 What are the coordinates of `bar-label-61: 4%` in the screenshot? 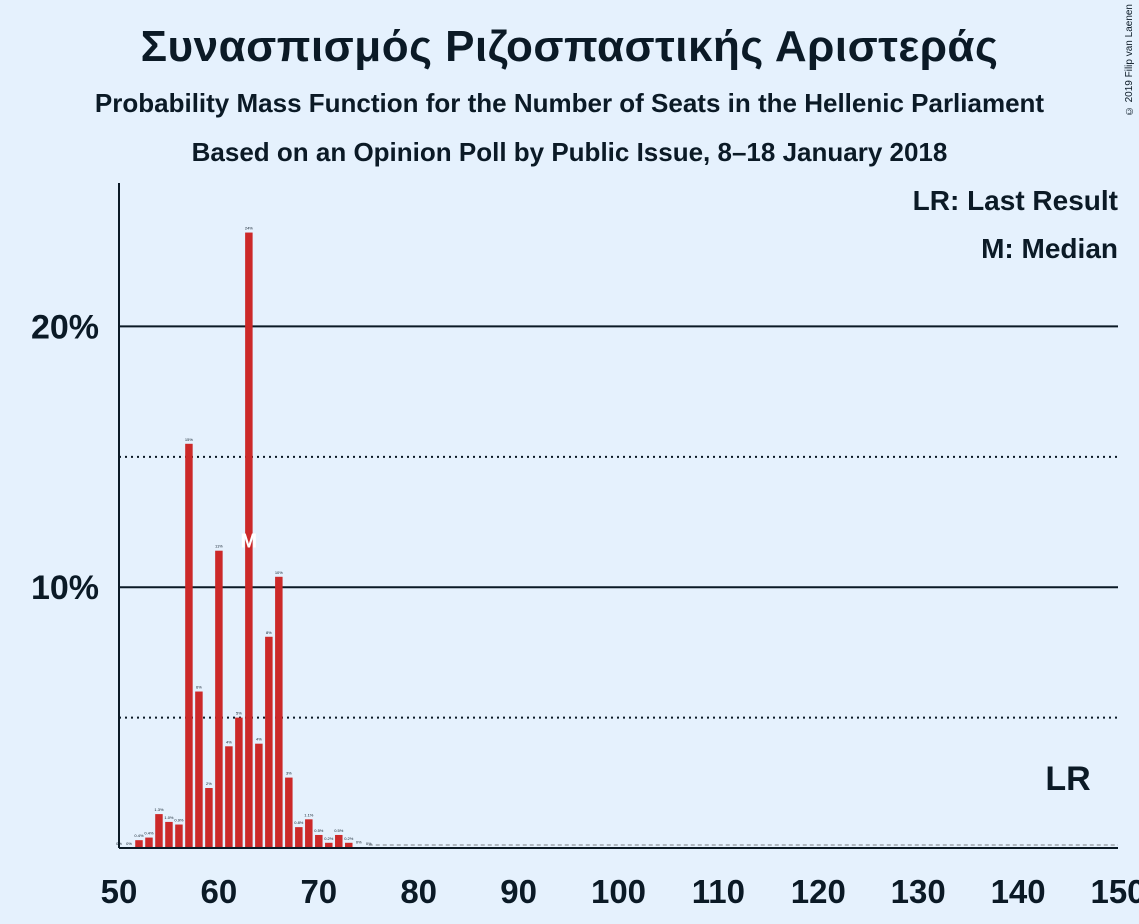 It's located at (229, 741).